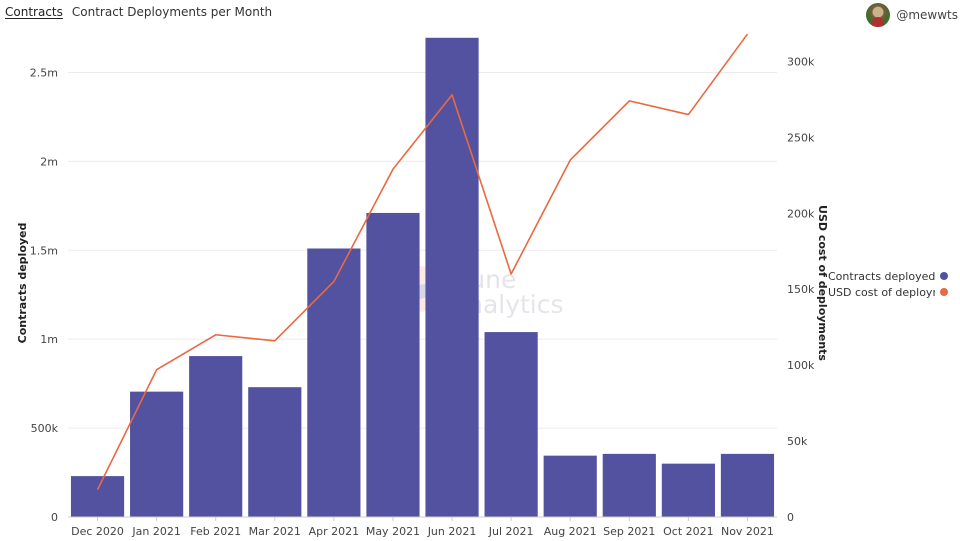 The height and width of the screenshot is (541, 960). What do you see at coordinates (44, 72) in the screenshot?
I see `y-left-tick-label: 2.5m` at bounding box center [44, 72].